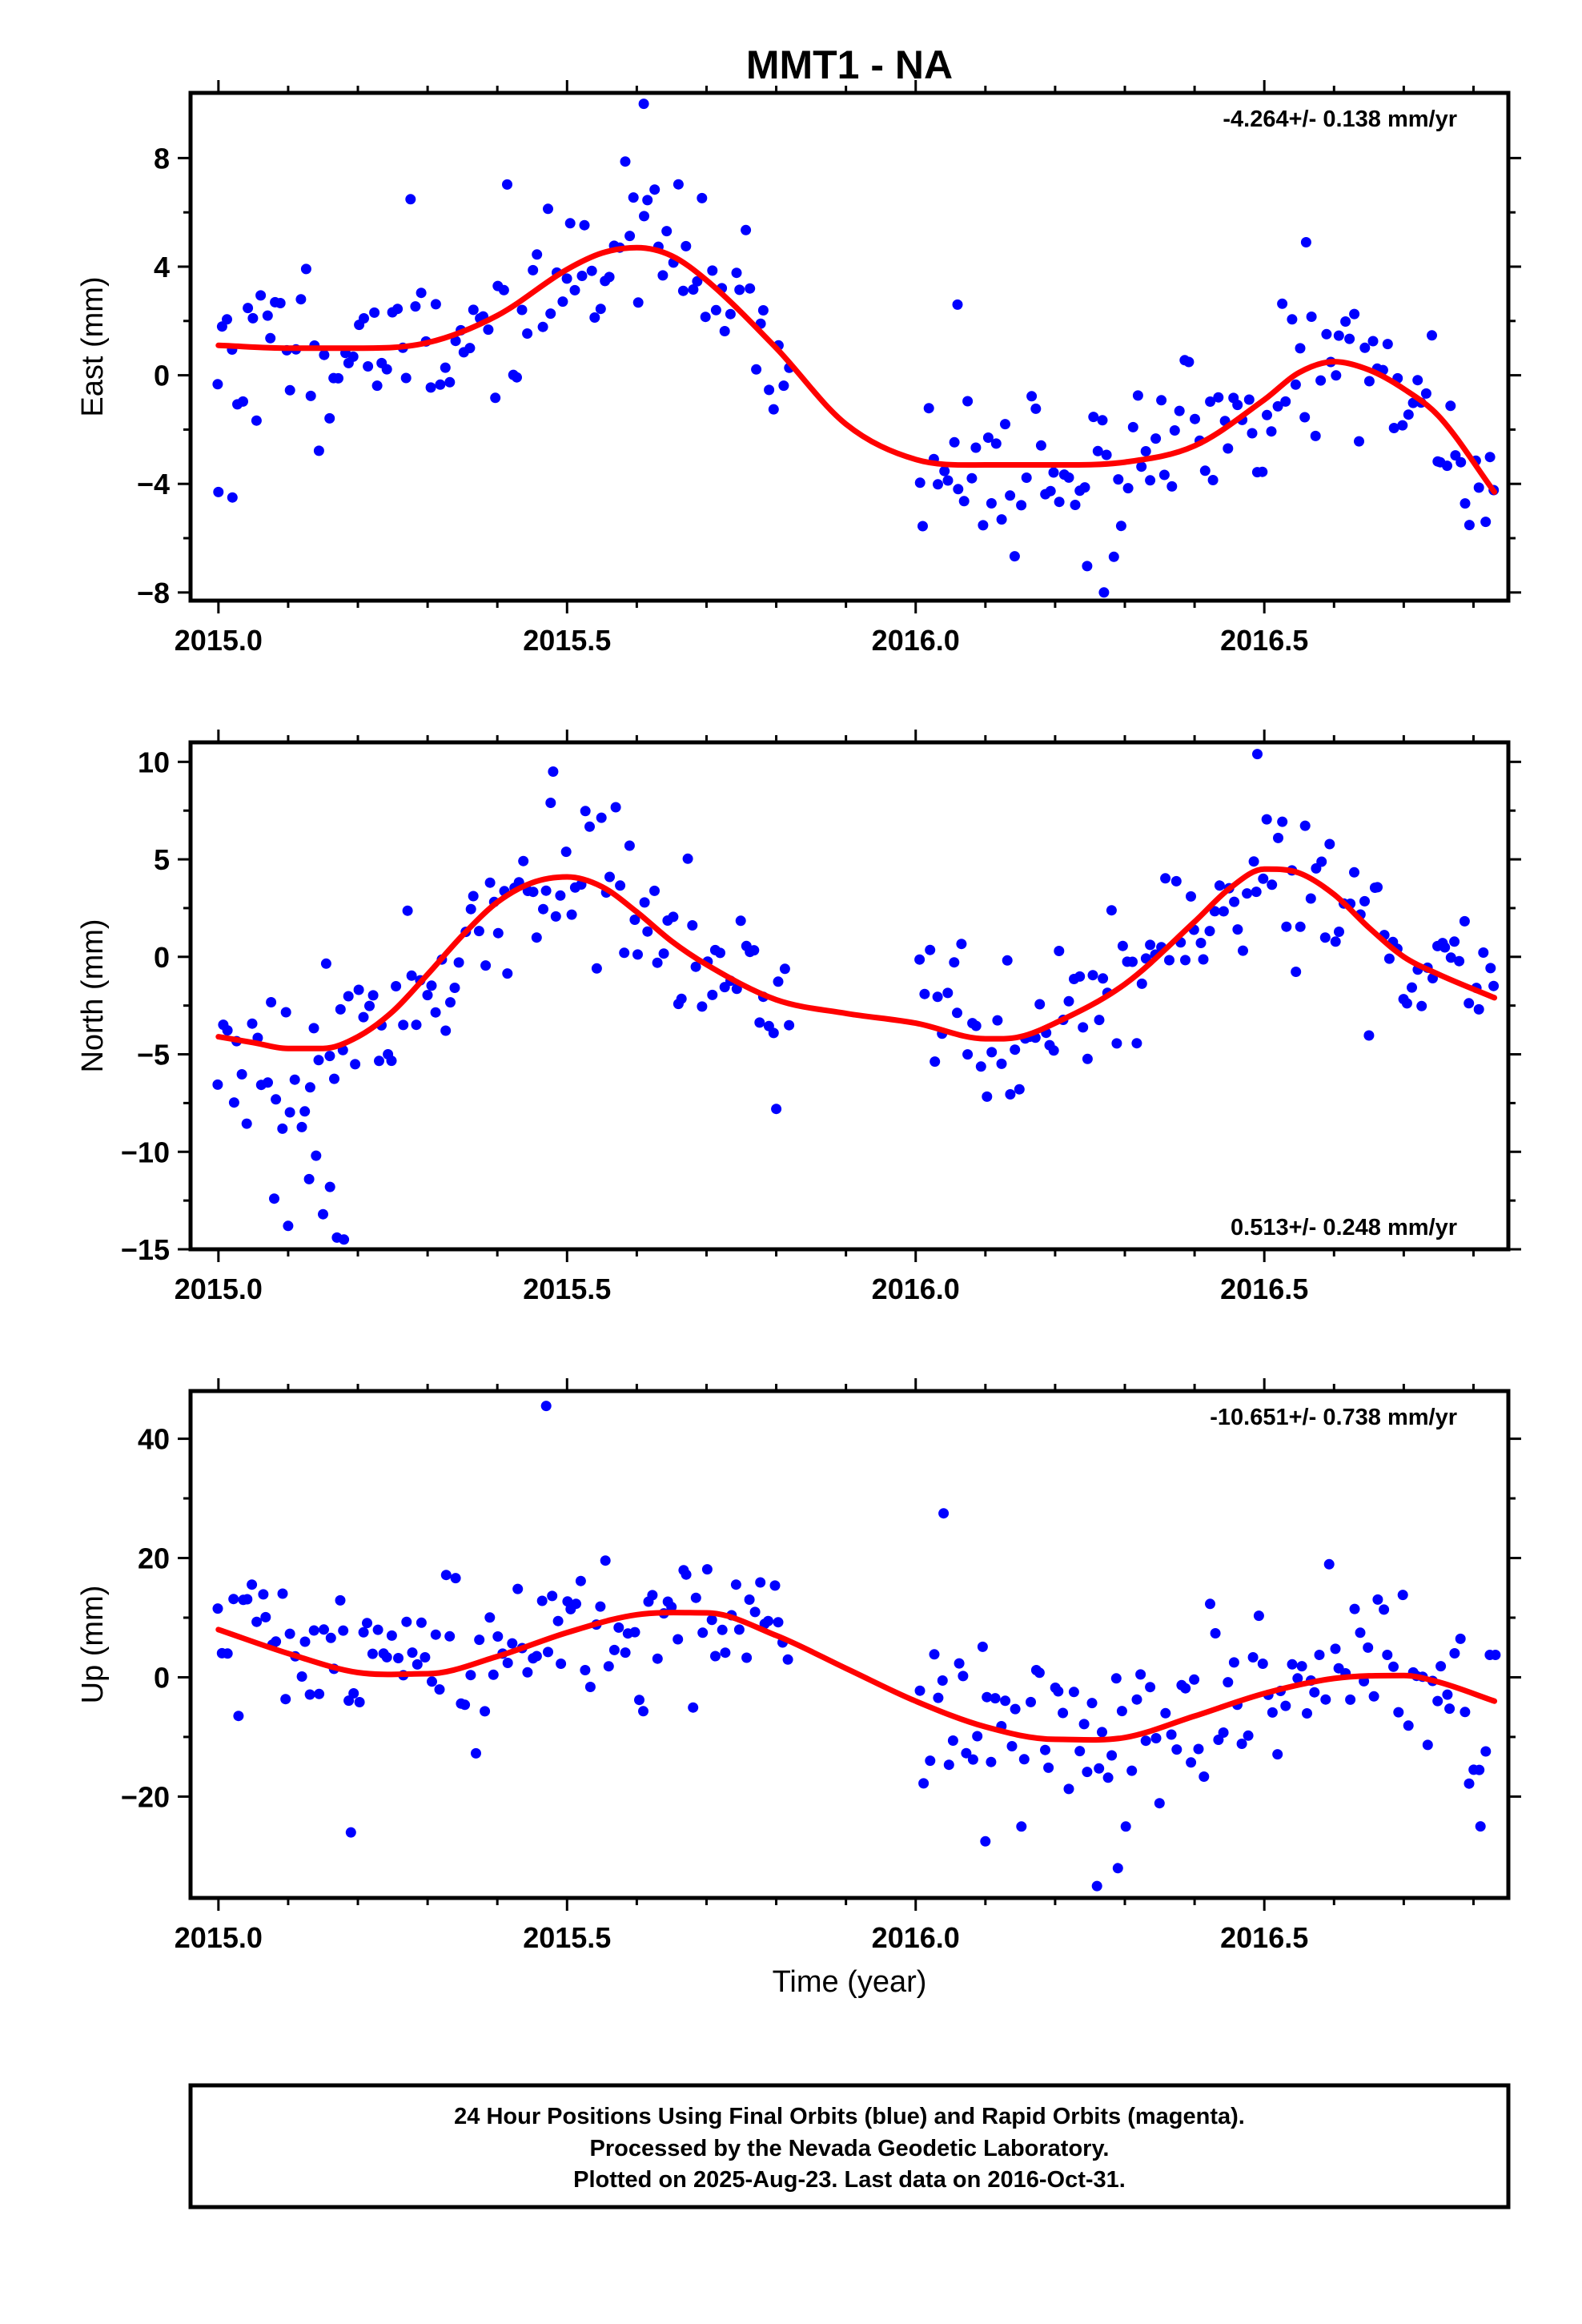  I want to click on x-tick-label: 2015.5, so click(567, 1938).